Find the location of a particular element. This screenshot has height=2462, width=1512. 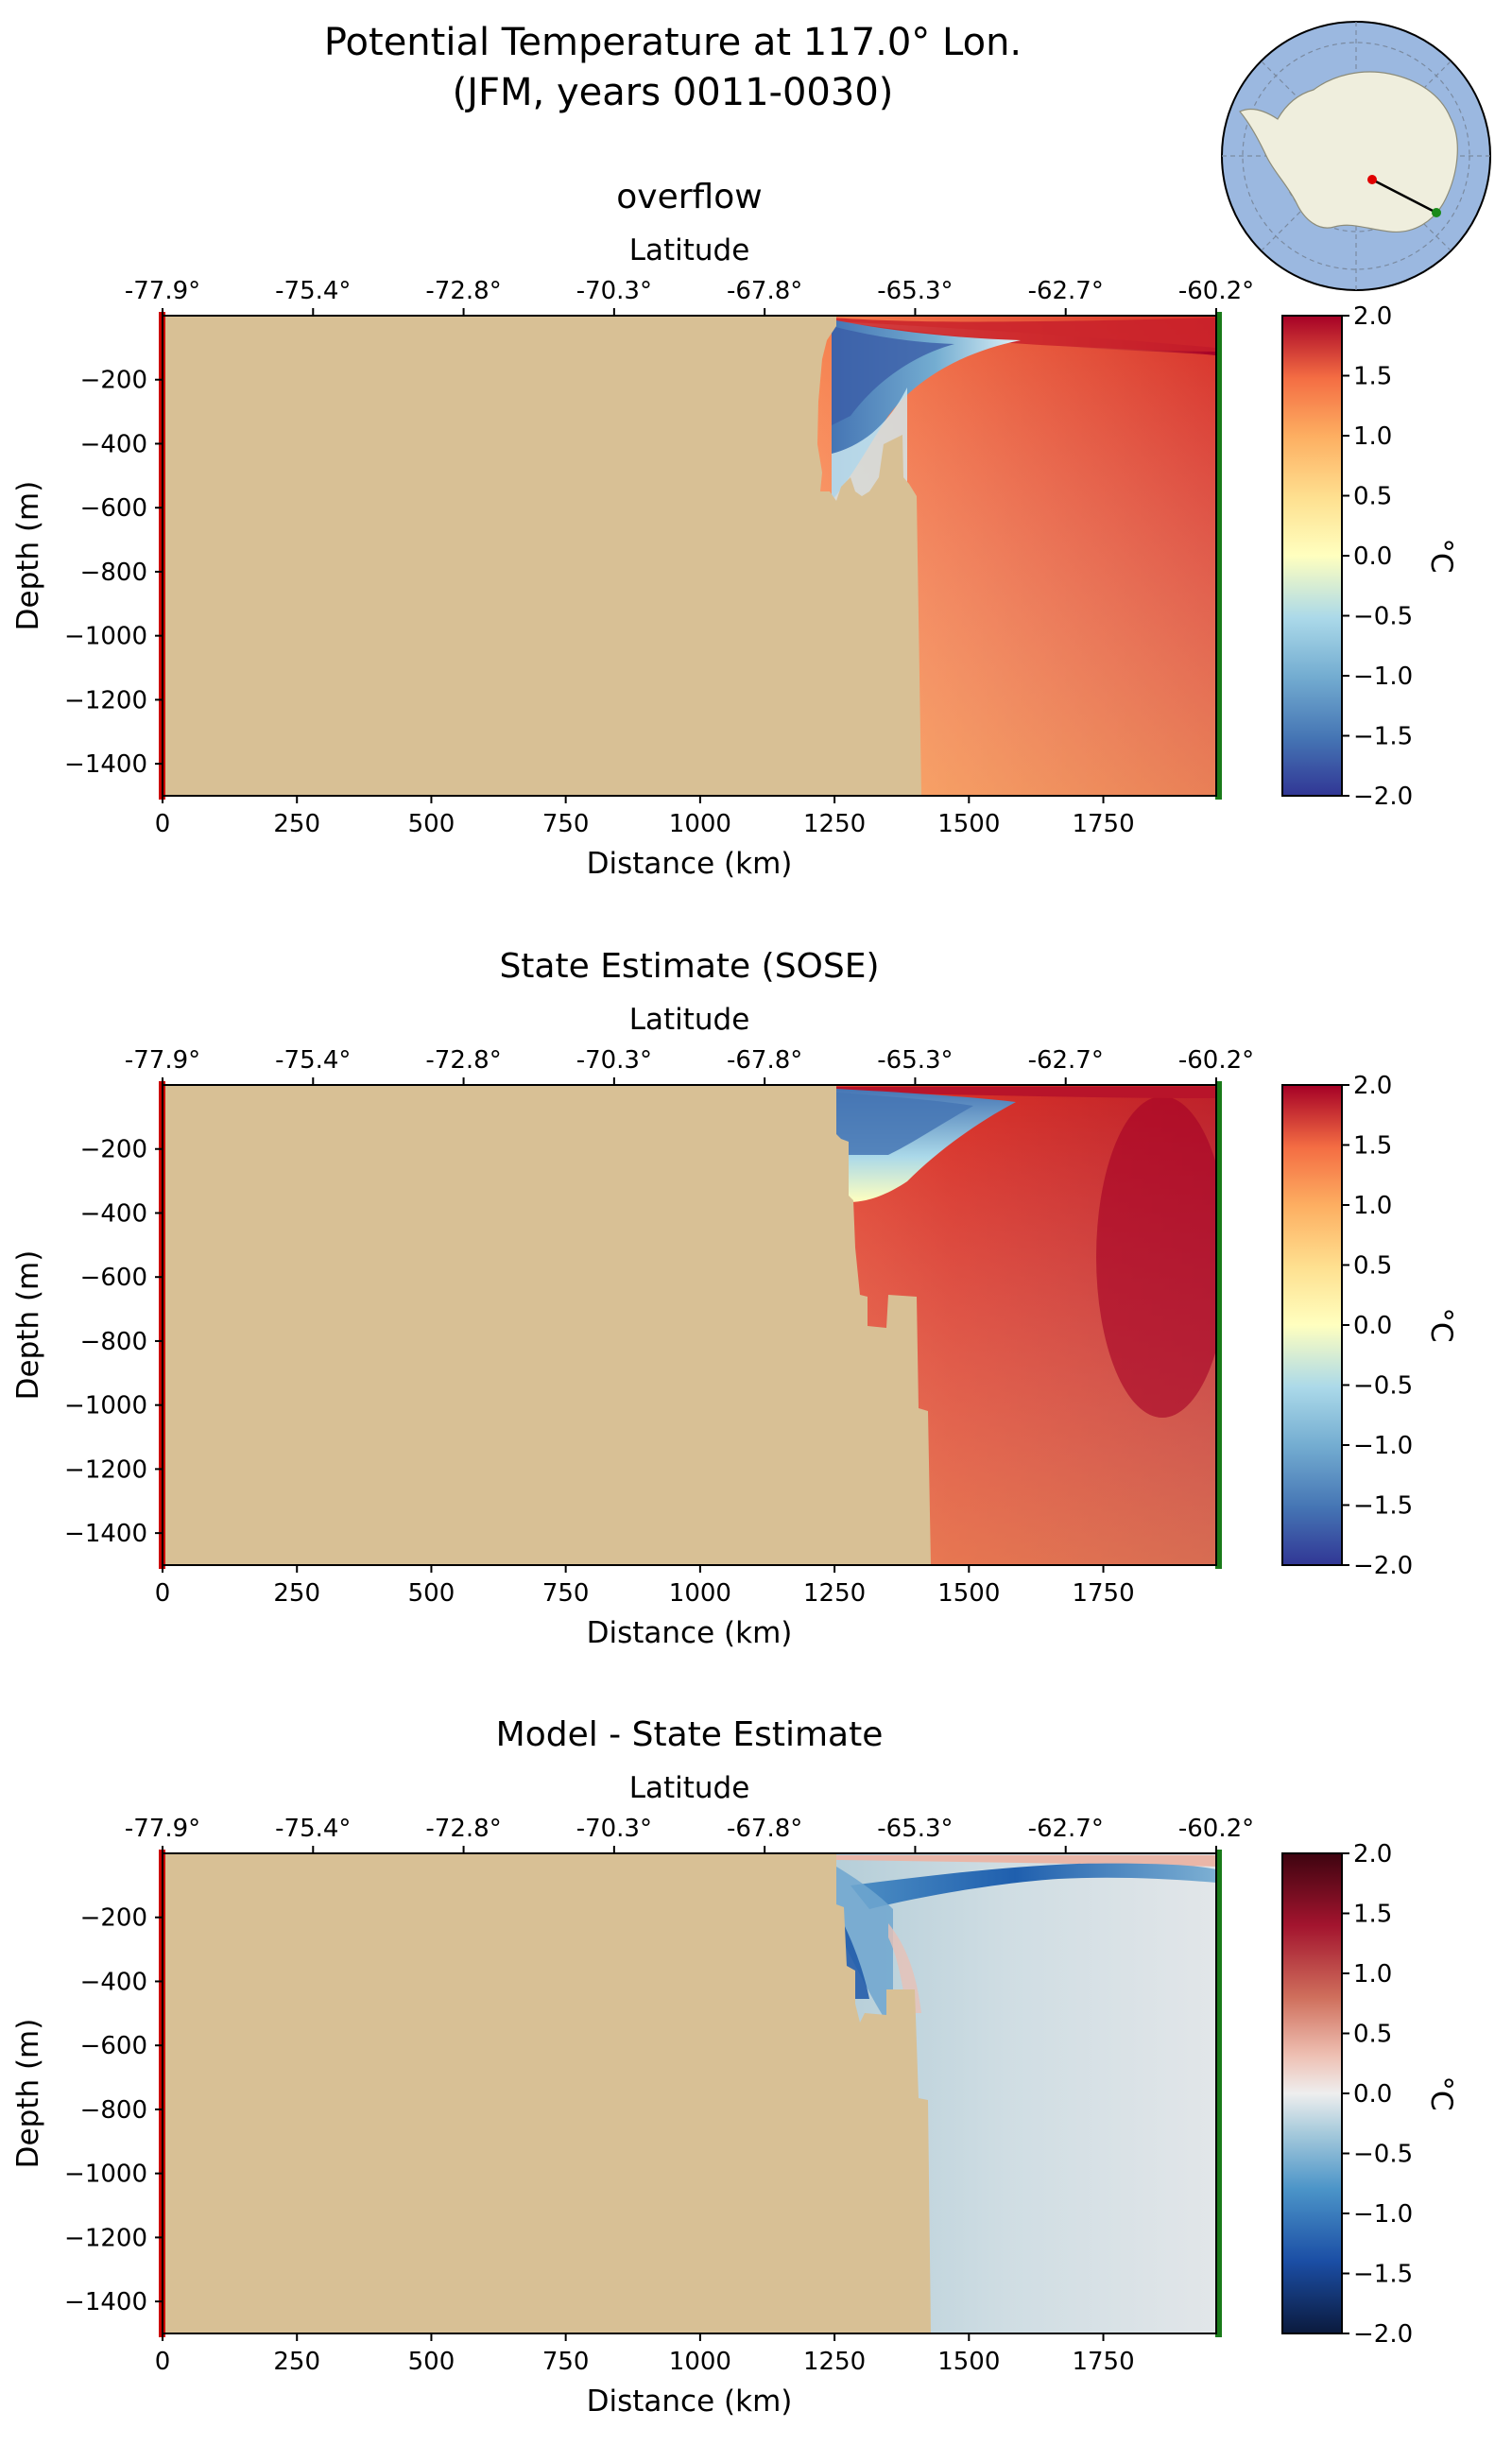

panel-3-land is located at coordinates (547, 2093).